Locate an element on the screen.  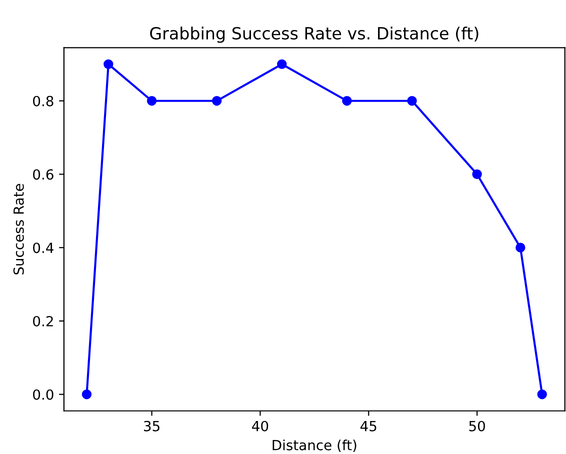
x-tick-label: 40 is located at coordinates (260, 426).